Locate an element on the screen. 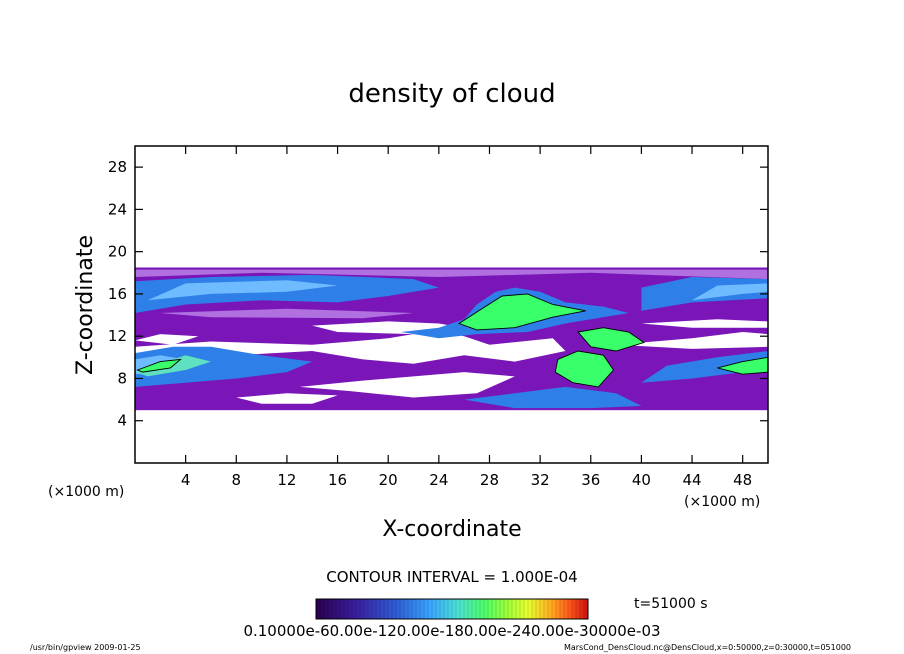 The image size is (904, 654). y-tick-label: 12 is located at coordinates (117, 336).